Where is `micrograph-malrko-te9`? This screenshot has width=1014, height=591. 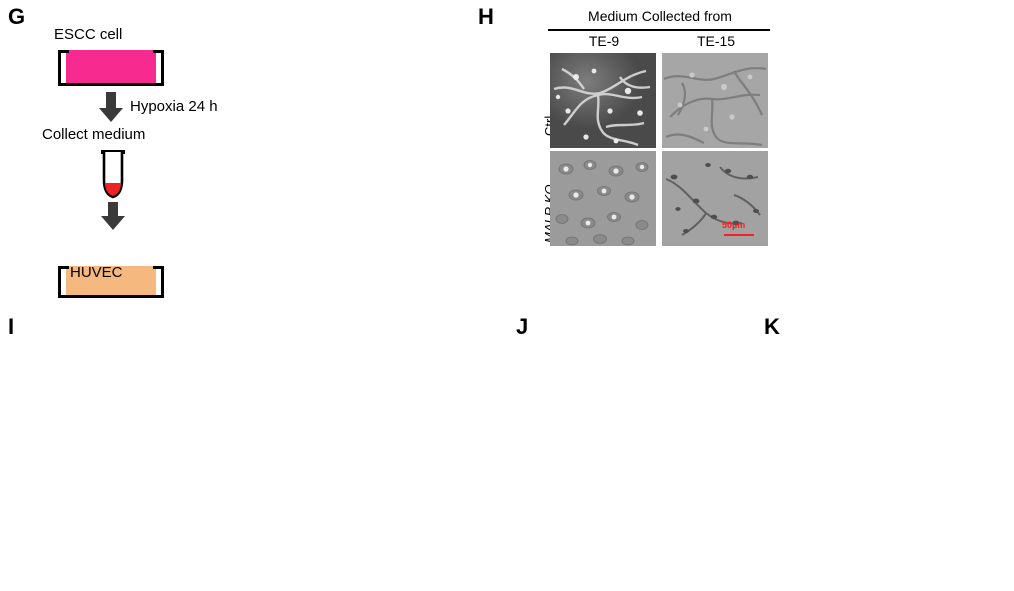
micrograph-malrko-te9 is located at coordinates (603, 198).